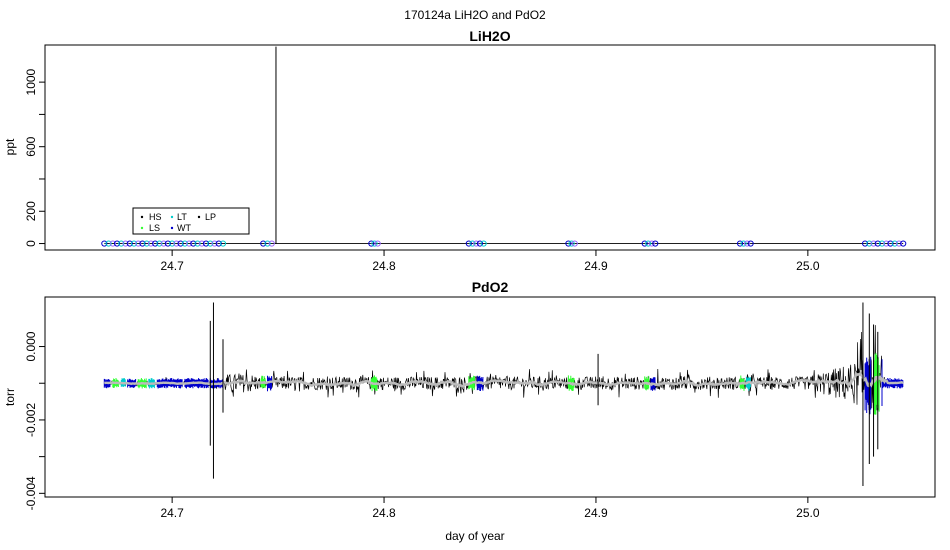 The height and width of the screenshot is (550, 950). I want to click on legend-marker-wt, so click(172, 228).